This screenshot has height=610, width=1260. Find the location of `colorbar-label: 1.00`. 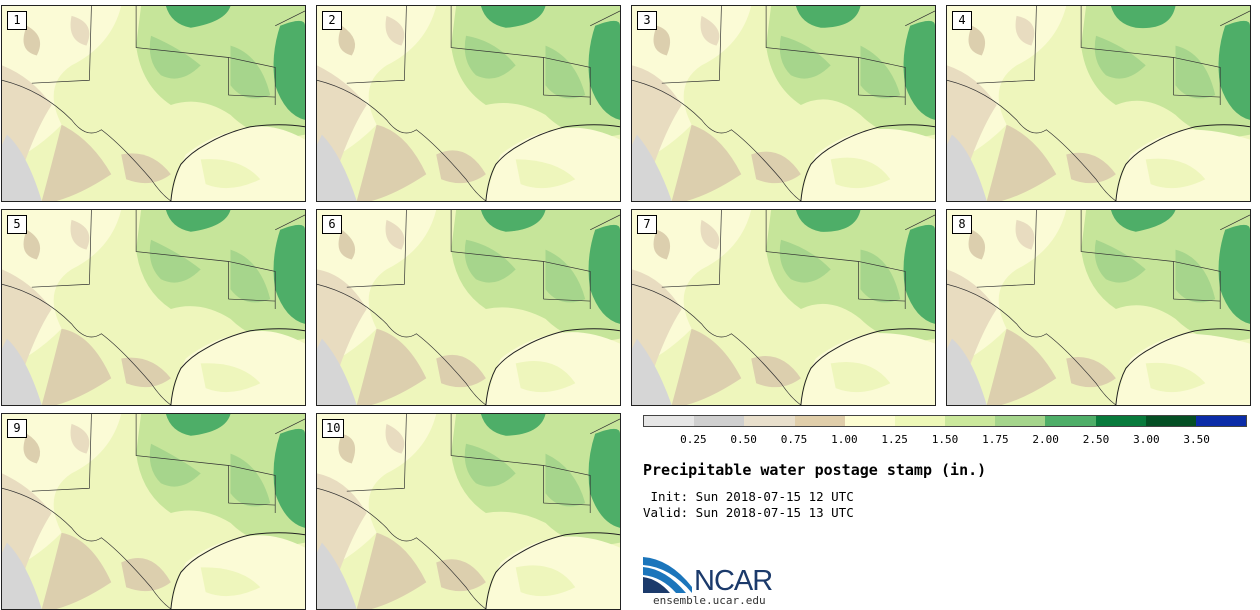

colorbar-label: 1.00 is located at coordinates (844, 439).